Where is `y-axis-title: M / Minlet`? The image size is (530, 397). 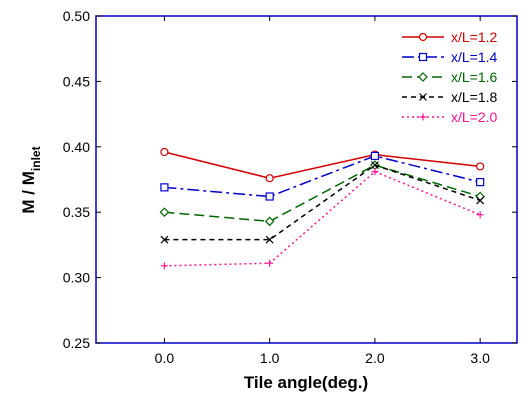 y-axis-title: M / Minlet is located at coordinates (31, 179).